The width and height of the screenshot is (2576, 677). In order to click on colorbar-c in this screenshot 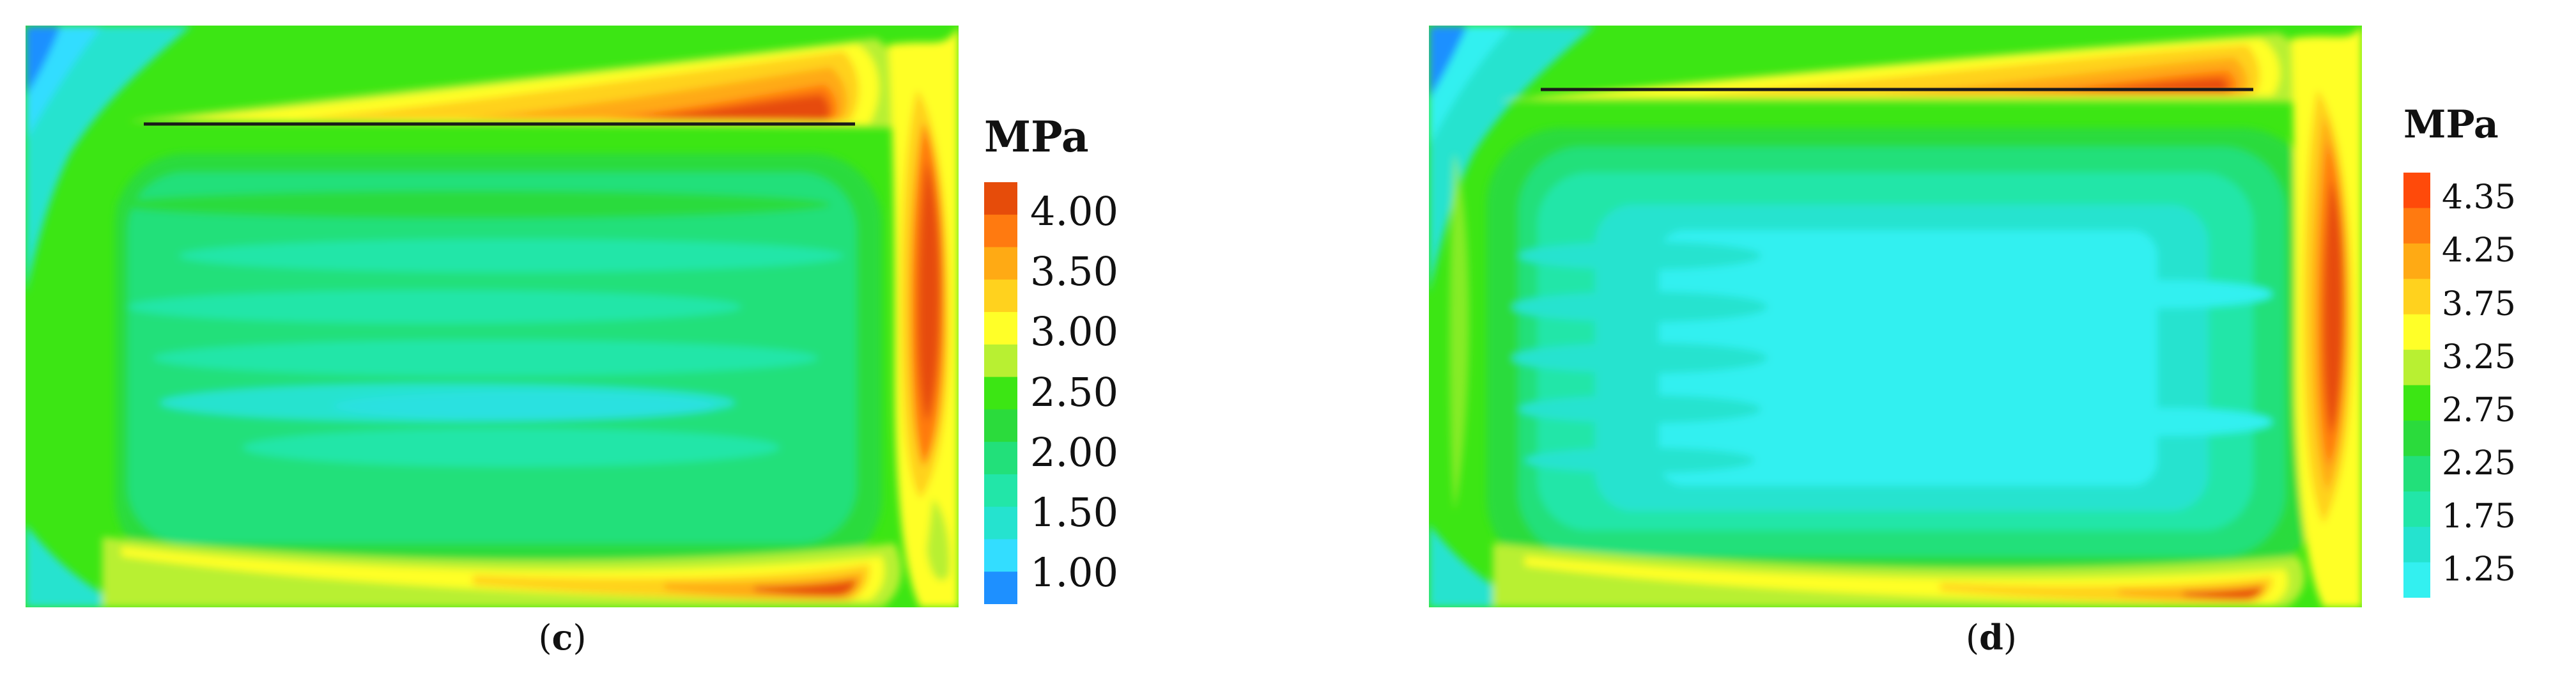, I will do `click(1000, 393)`.